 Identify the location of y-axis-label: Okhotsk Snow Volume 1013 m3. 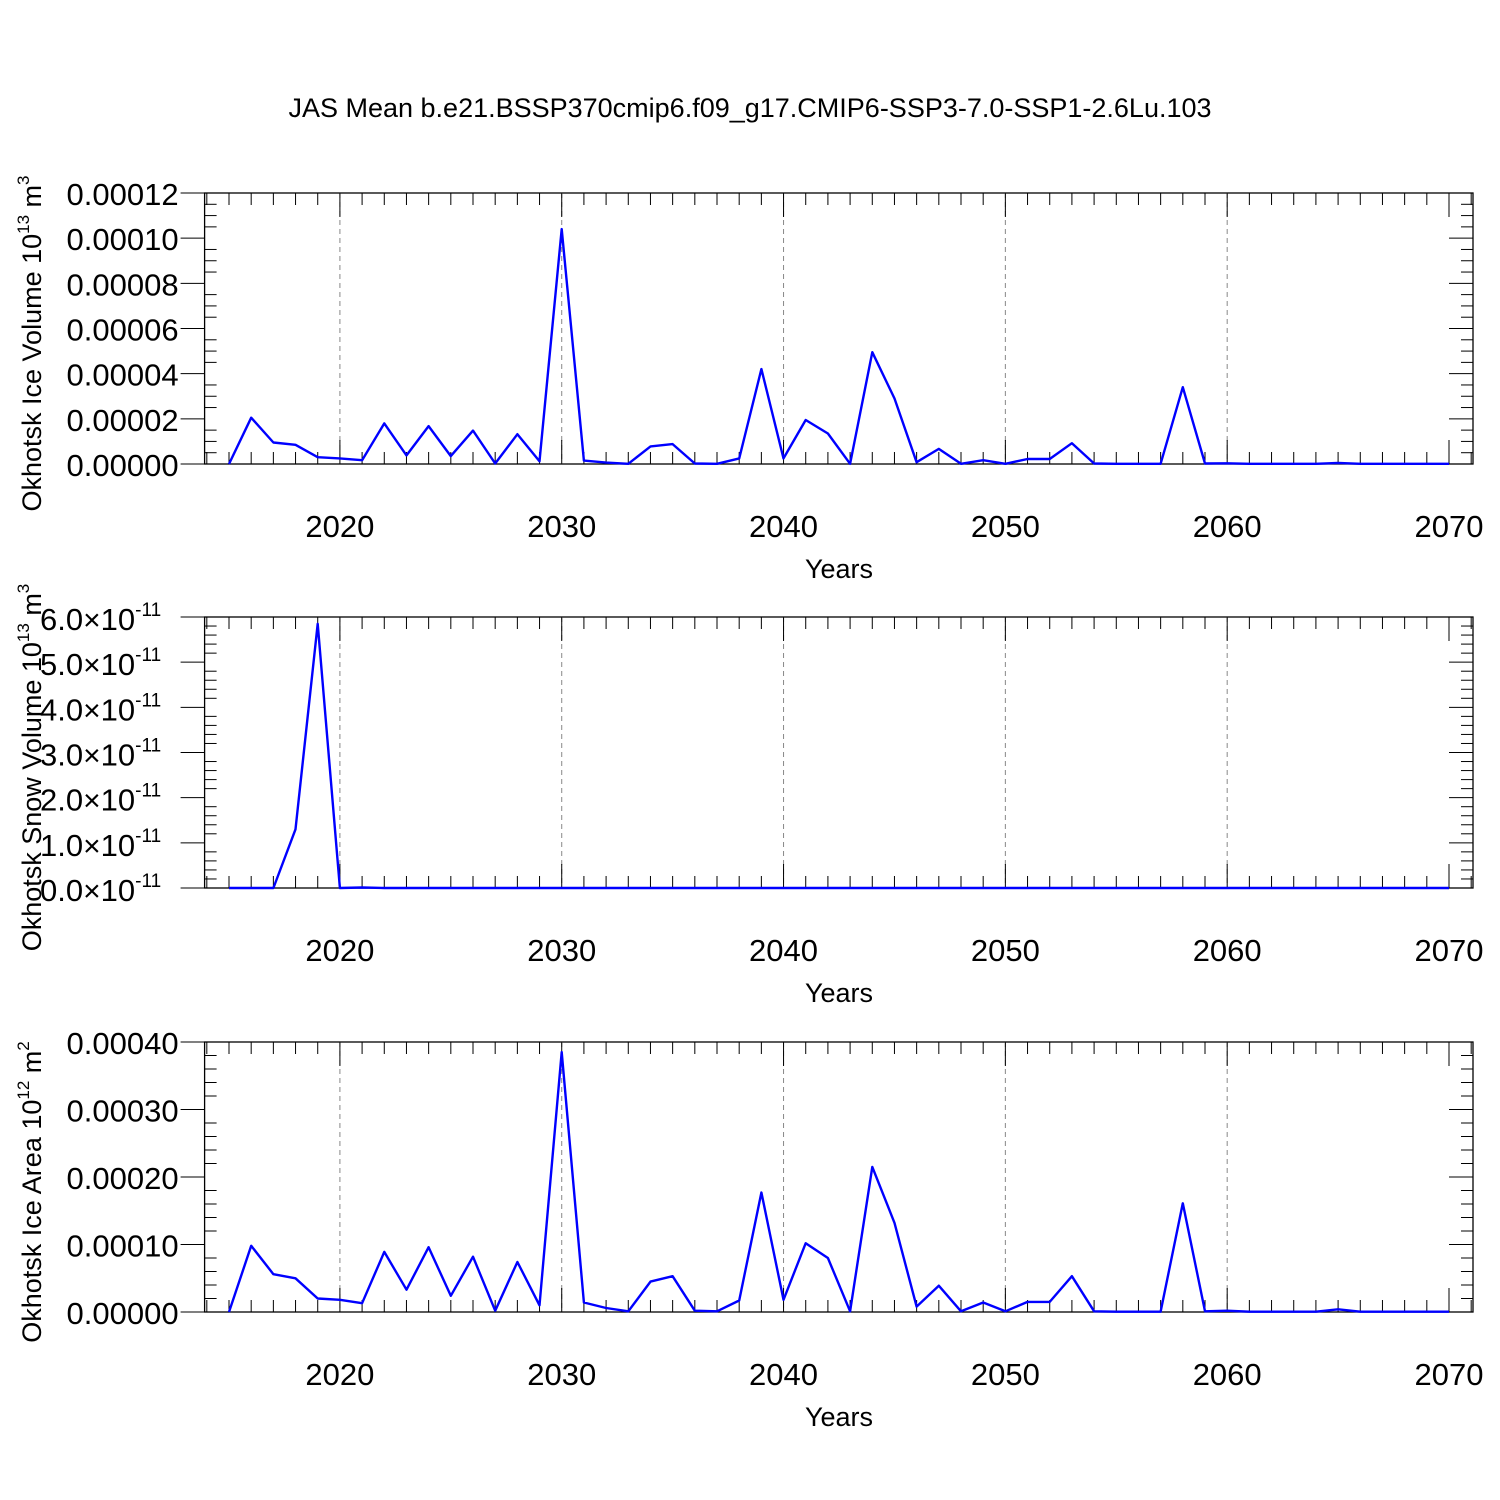
(30, 768).